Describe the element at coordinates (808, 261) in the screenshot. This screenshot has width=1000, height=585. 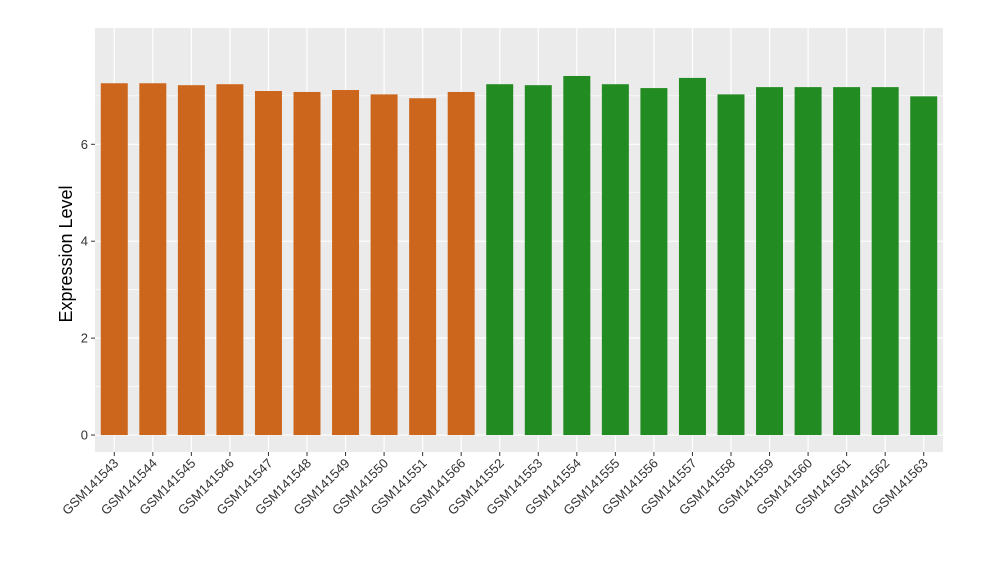
I see `bar-GSM141560` at that location.